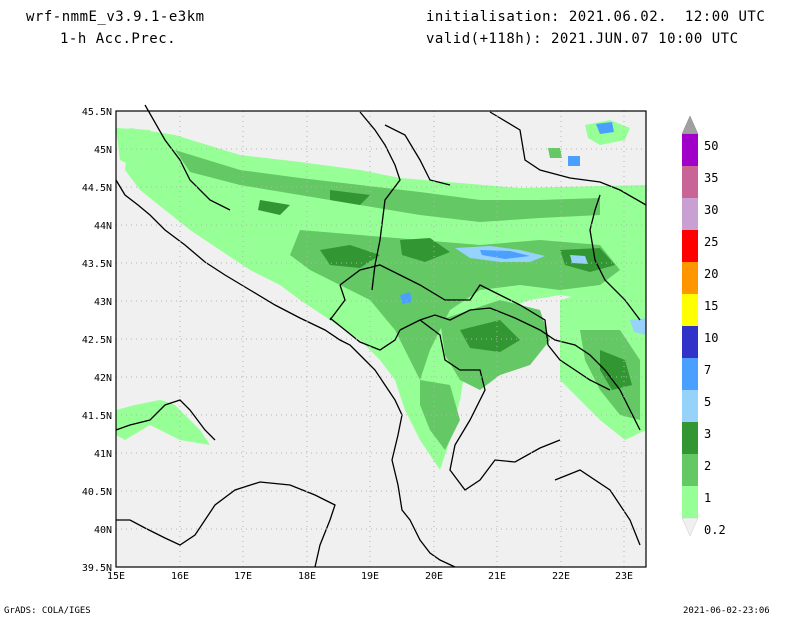 The image size is (800, 618). What do you see at coordinates (707, 498) in the screenshot?
I see `colorbar-label: 1` at bounding box center [707, 498].